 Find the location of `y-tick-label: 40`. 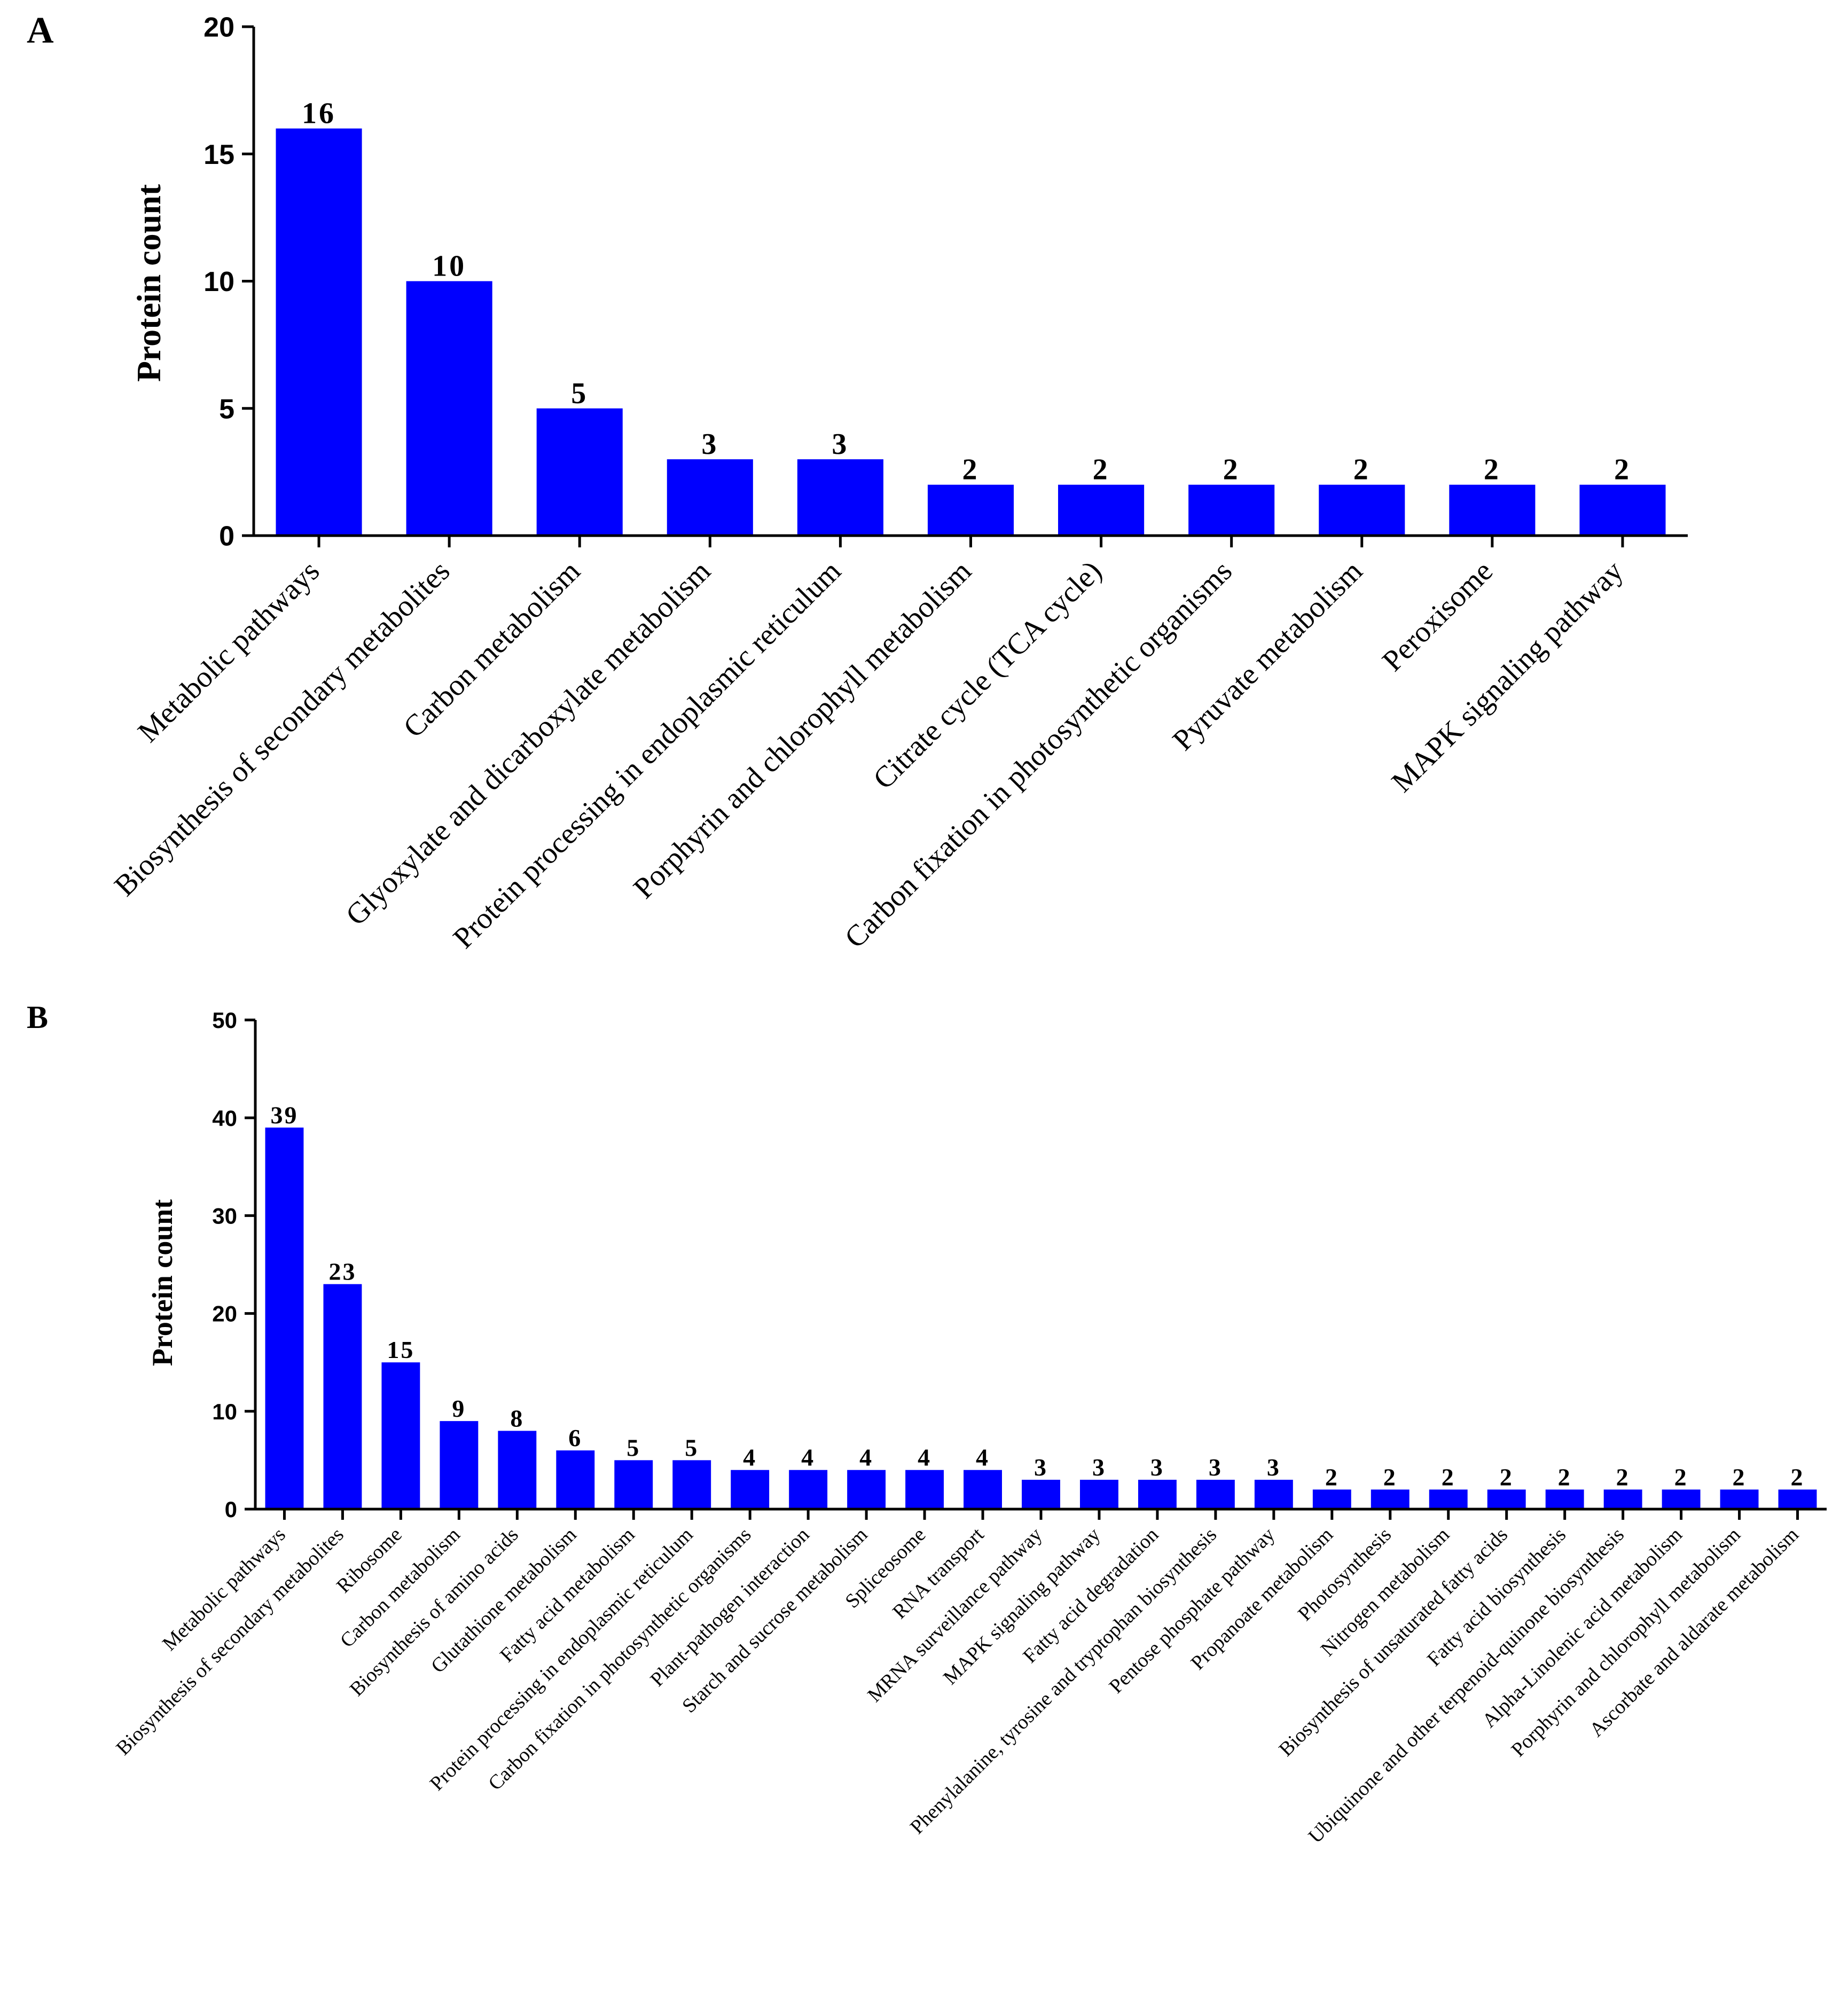

y-tick-label: 40 is located at coordinates (224, 1118).